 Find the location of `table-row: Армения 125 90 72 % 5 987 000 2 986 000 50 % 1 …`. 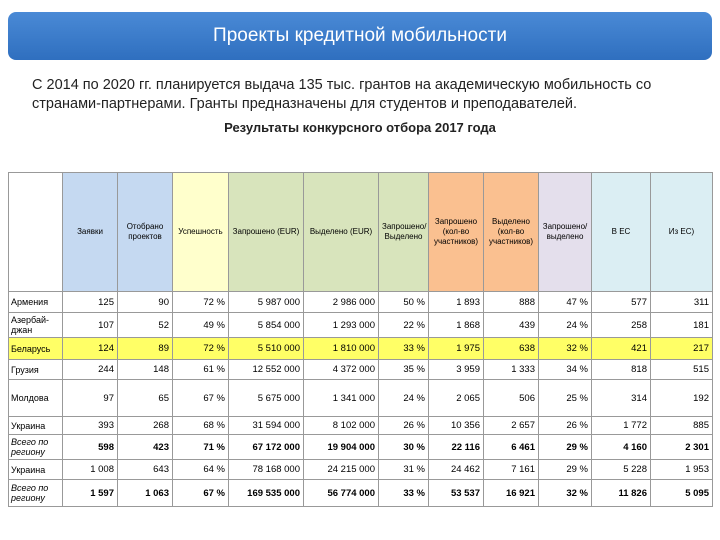

table-row: Армения 125 90 72 % 5 987 000 2 986 000 50 % 1 … is located at coordinates (360, 302).